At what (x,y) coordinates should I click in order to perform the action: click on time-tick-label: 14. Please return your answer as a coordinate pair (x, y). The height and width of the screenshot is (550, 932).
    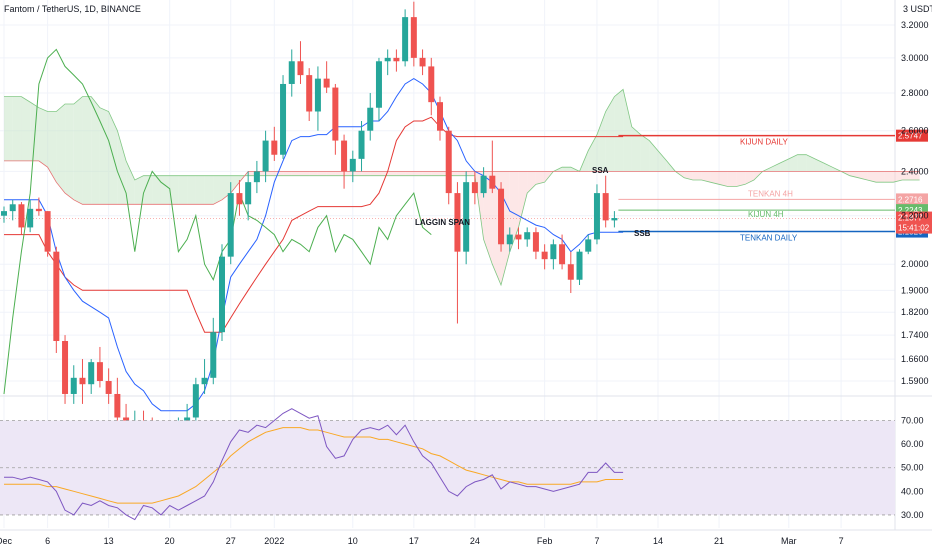
    Looking at the image, I should click on (658, 541).